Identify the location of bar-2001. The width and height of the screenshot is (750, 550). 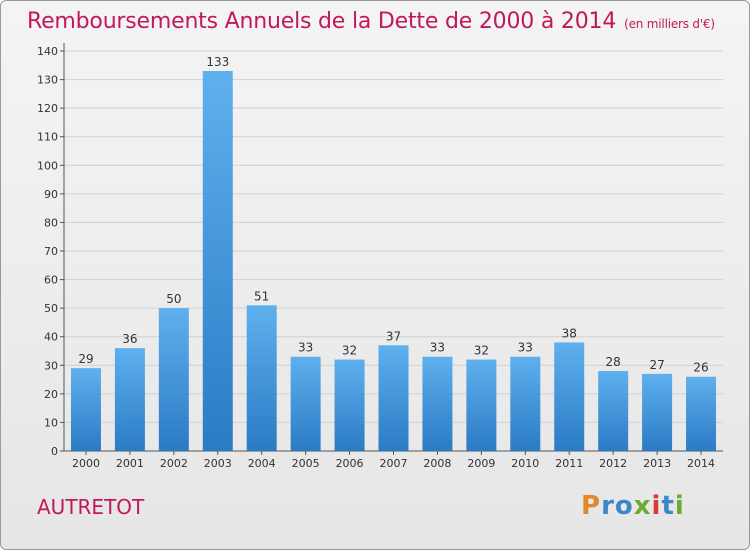
(129, 399).